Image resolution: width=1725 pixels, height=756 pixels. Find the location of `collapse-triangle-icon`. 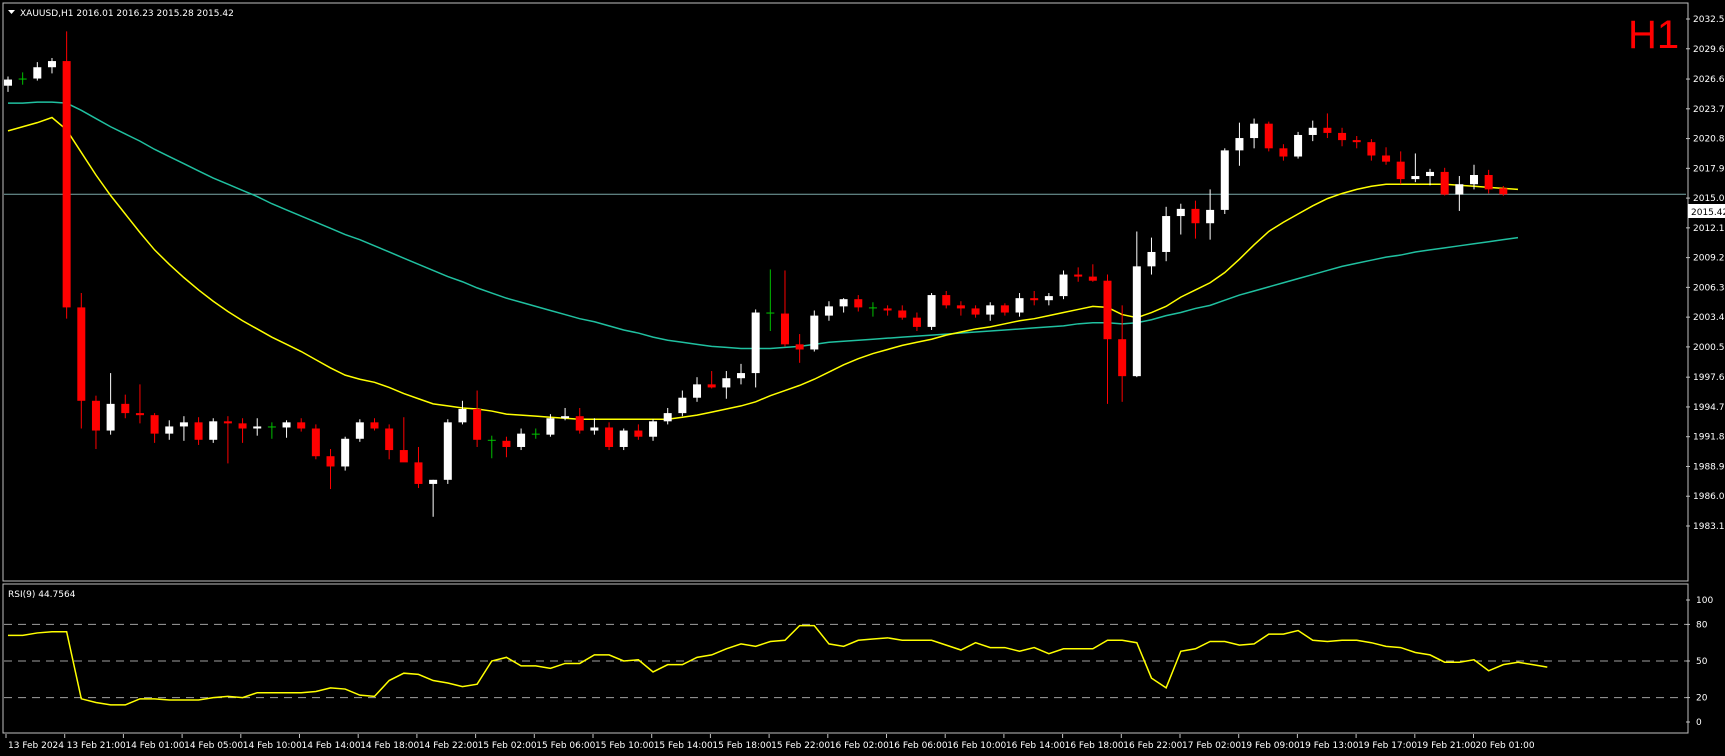

collapse-triangle-icon is located at coordinates (11, 12).